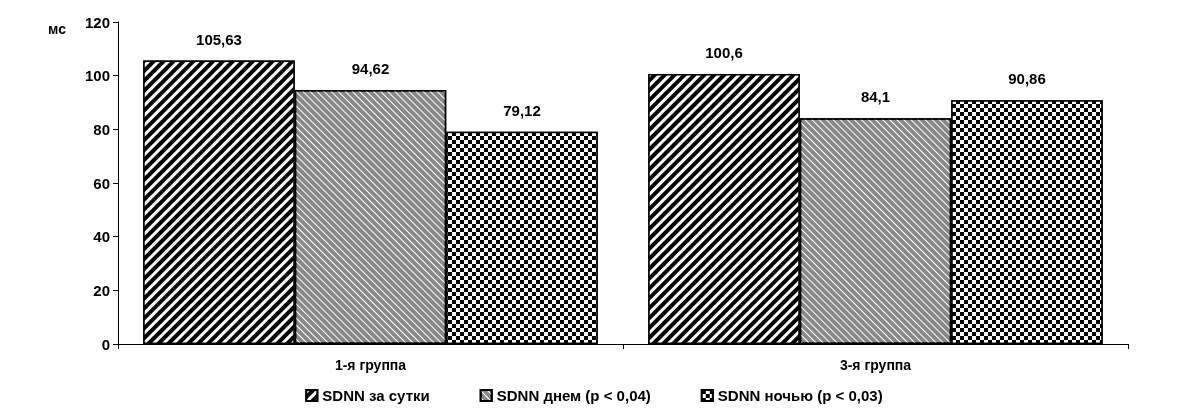 This screenshot has width=1188, height=416. What do you see at coordinates (1027, 79) in the screenshot?
I see `data-label: 90,86` at bounding box center [1027, 79].